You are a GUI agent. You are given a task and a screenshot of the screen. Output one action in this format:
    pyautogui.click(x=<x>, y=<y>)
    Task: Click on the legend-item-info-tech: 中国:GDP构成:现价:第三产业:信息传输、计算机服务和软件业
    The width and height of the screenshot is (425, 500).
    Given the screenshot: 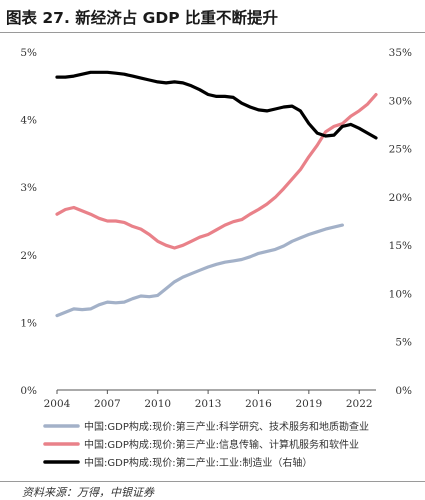 What is the action you would take?
    pyautogui.click(x=201, y=444)
    